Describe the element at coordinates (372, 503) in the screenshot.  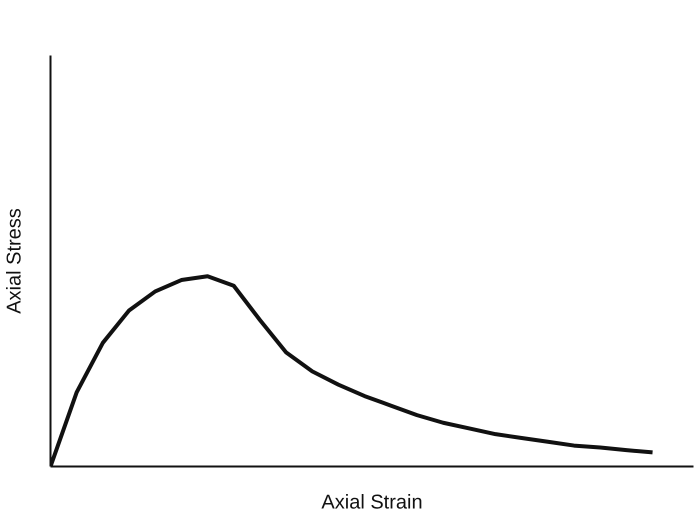
I see `x-axis-title: Axial Strain` at that location.